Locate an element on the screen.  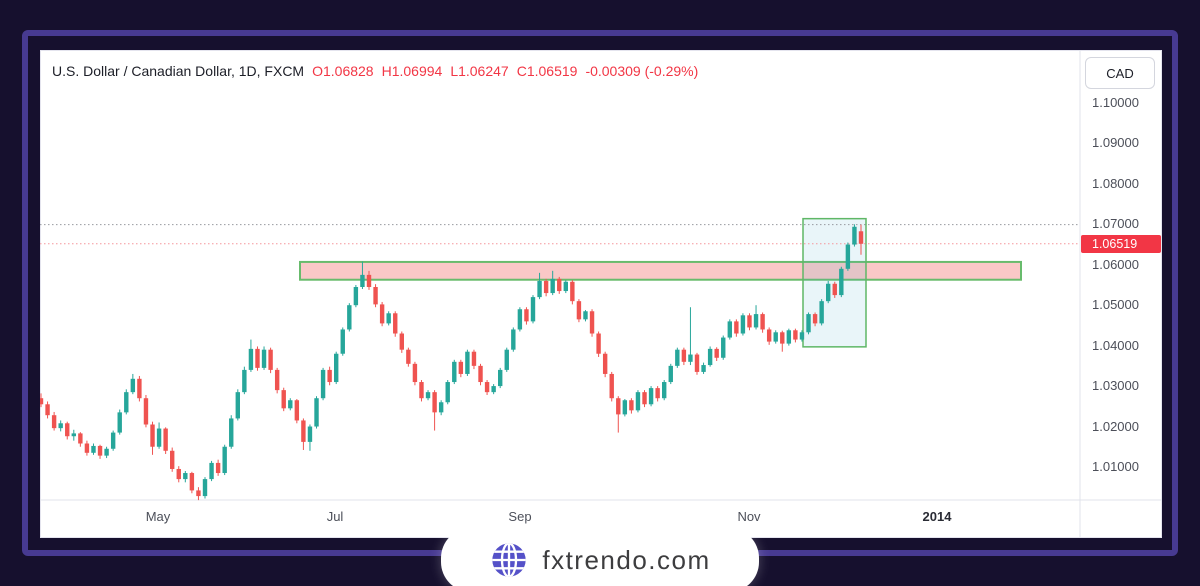
price-axis-label: 1.07000 is located at coordinates (1115, 224).